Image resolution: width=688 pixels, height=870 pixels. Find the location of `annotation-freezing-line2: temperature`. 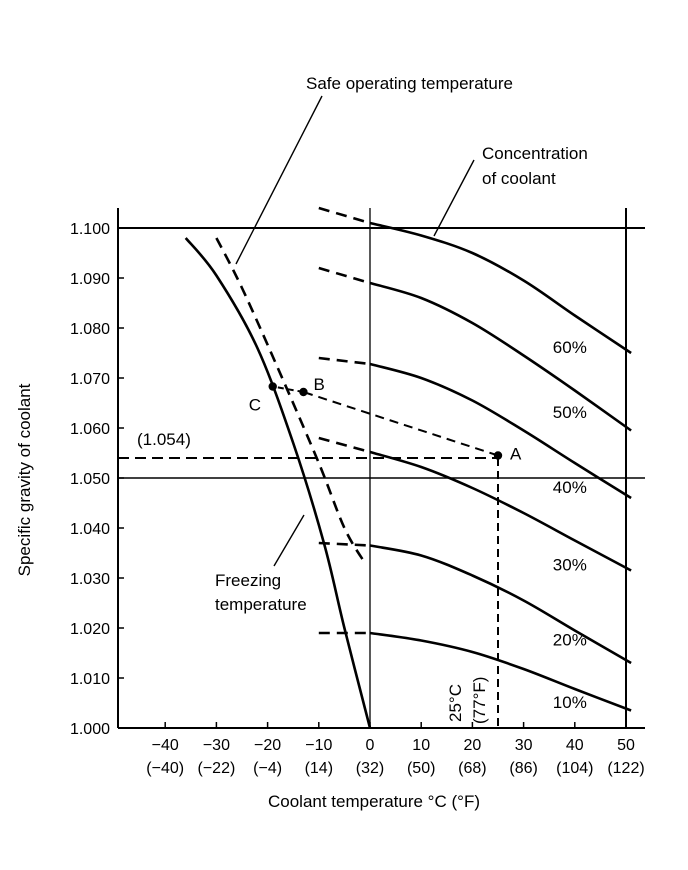

annotation-freezing-line2: temperature is located at coordinates (261, 604).